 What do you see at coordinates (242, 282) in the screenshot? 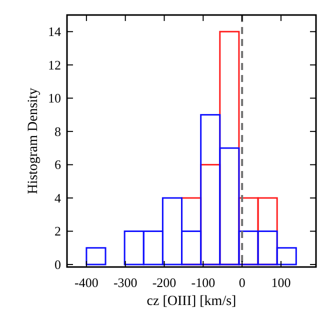
I see `x-tick-label: 0` at bounding box center [242, 282].